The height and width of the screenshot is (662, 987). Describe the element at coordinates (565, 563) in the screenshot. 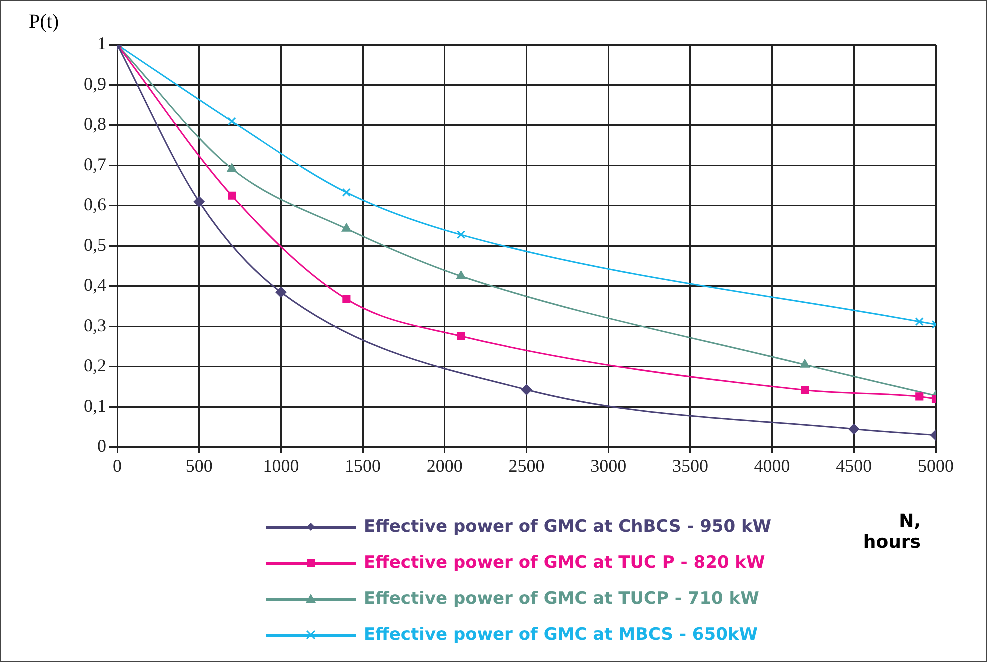

I see `text: Effective power of GMC at TUC P - 820 kW` at that location.